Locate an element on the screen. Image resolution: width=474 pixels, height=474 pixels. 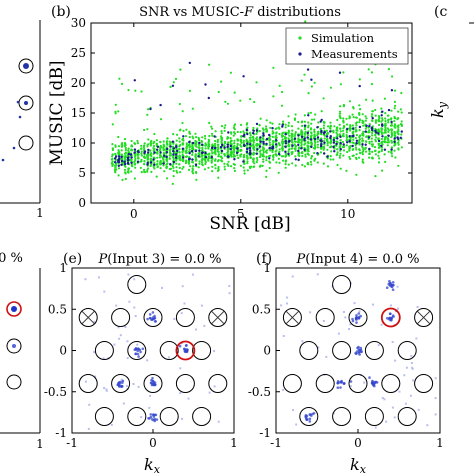
y-tick-label: 1 is located at coordinates (63, 268).